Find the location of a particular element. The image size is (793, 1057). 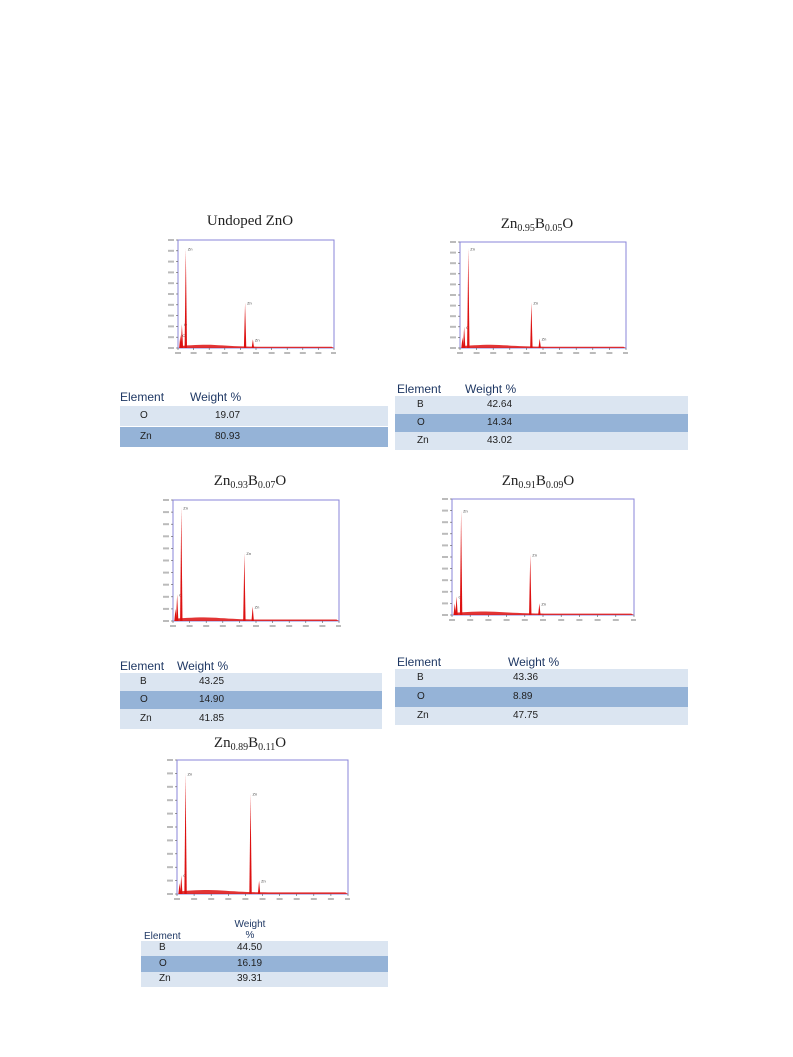

panel-title: Undoped ZnO is located at coordinates (250, 221).